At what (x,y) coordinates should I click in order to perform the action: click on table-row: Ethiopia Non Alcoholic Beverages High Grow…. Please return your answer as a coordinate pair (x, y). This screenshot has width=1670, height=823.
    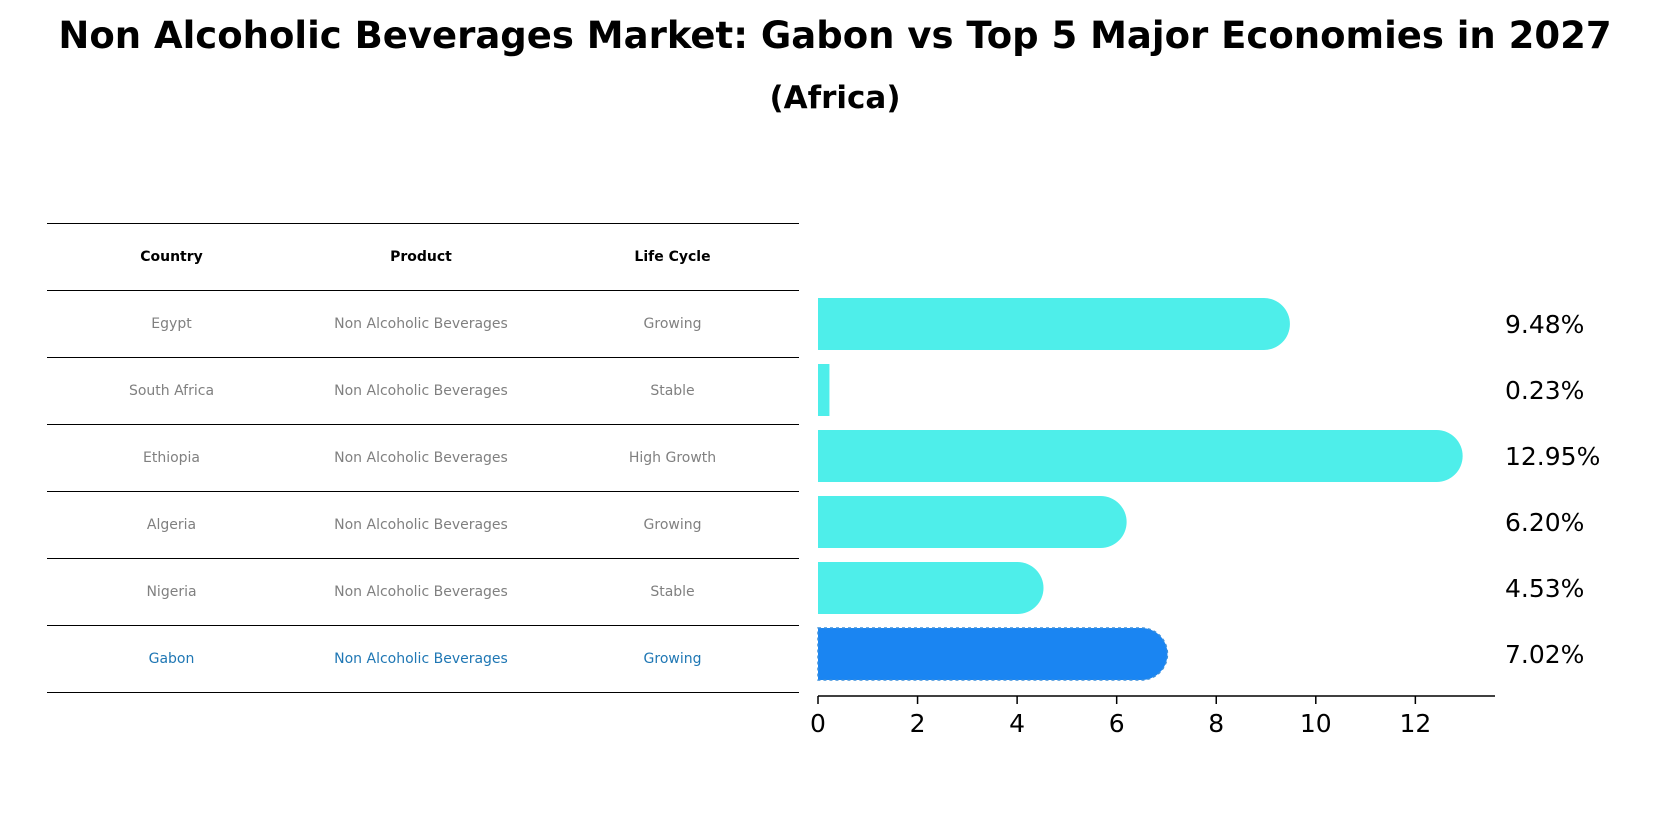
    Looking at the image, I should click on (423, 457).